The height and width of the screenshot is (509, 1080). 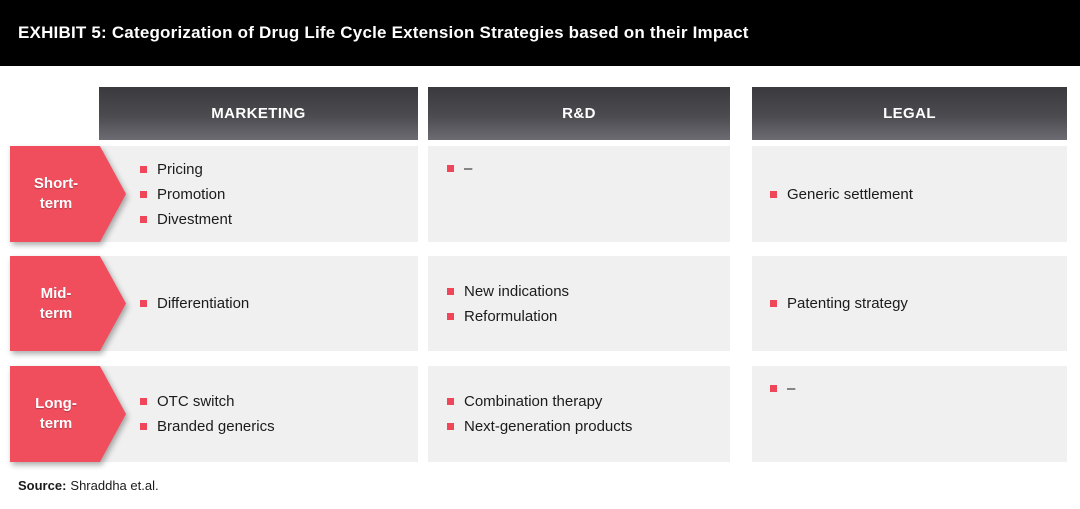 What do you see at coordinates (279, 169) in the screenshot?
I see `strategy-item: Pricing` at bounding box center [279, 169].